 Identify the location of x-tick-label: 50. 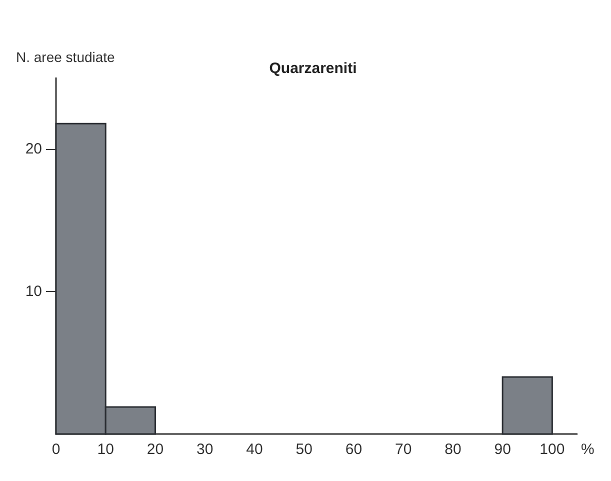
(304, 449).